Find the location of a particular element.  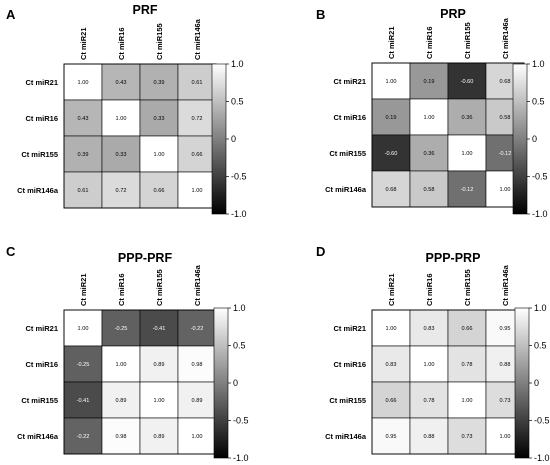

cell-value-label: 0.89 is located at coordinates (159, 365).